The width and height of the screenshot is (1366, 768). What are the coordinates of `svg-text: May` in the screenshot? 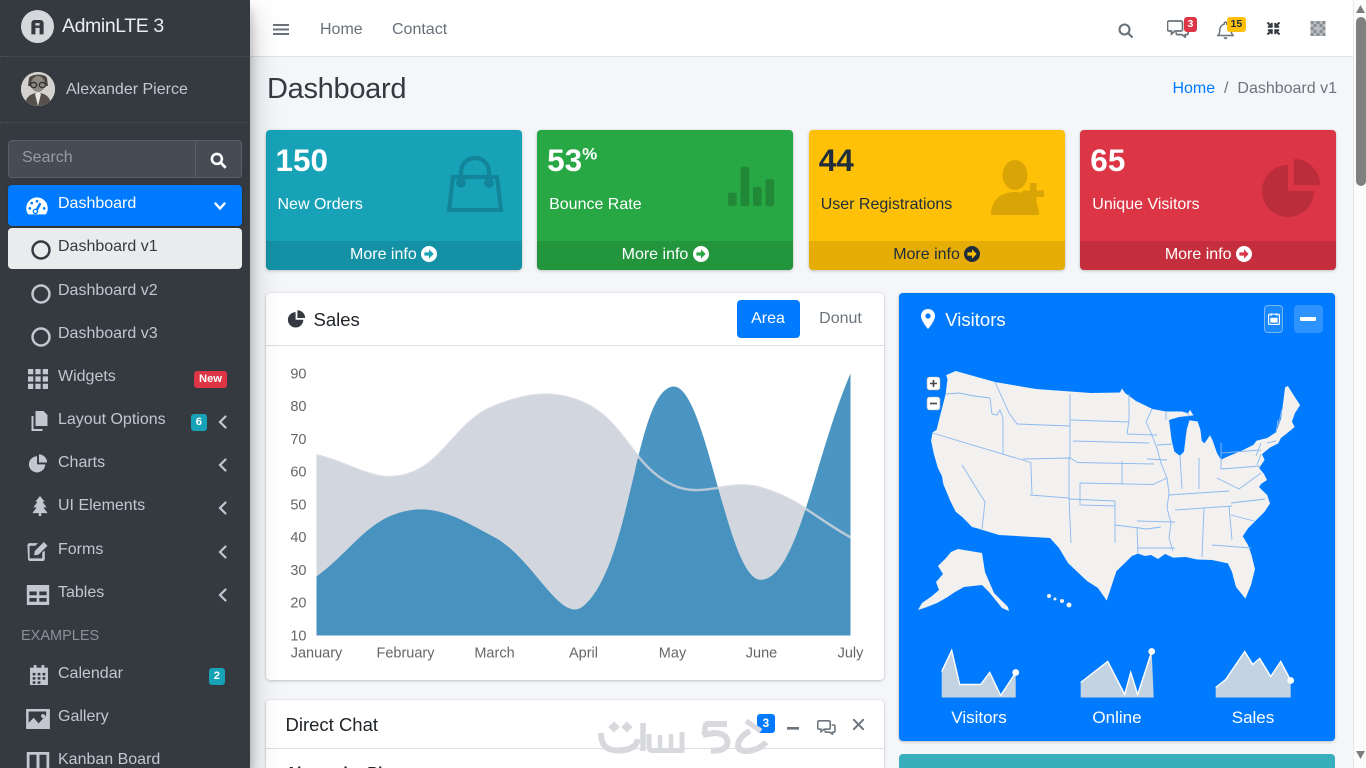 It's located at (672, 653).